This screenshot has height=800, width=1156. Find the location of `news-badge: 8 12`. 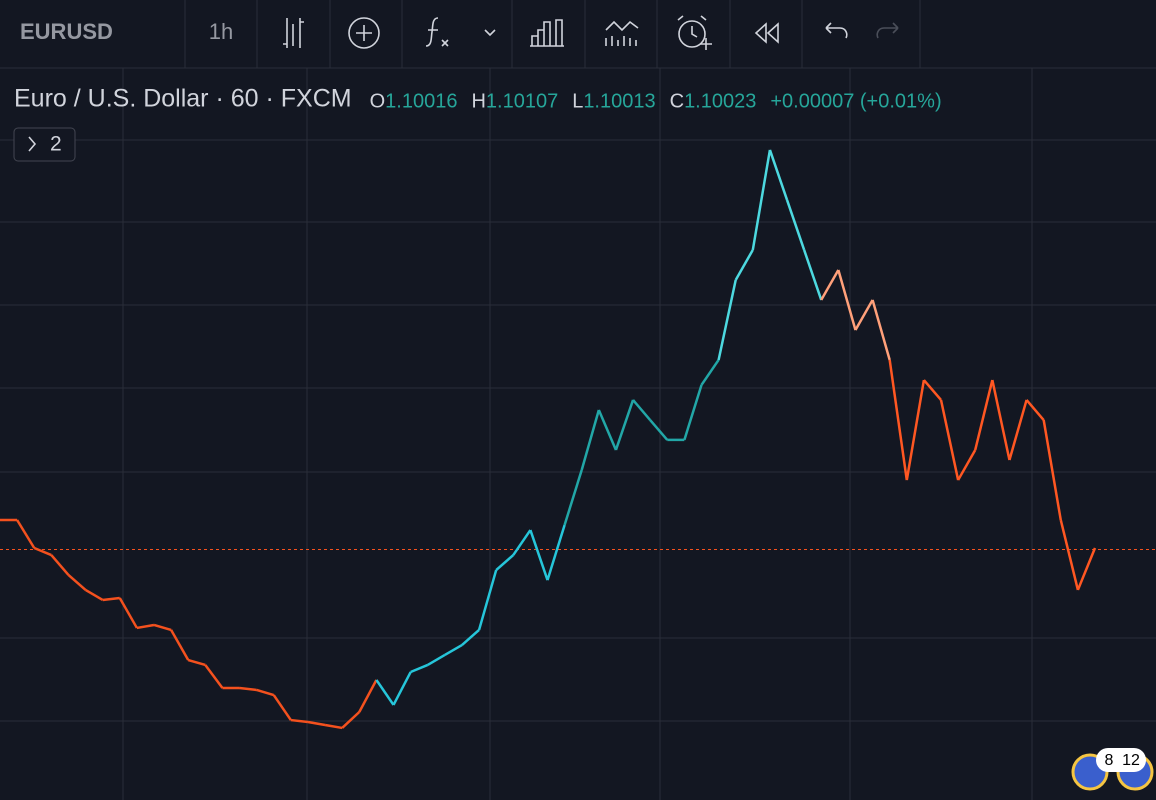

news-badge: 8 12 is located at coordinates (1112, 769).